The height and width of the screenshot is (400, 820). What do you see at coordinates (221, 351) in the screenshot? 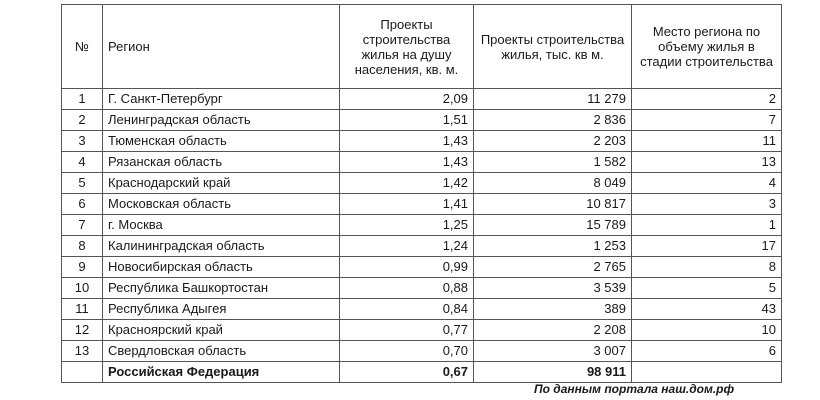
I see `cell-region: Свердловская область` at bounding box center [221, 351].